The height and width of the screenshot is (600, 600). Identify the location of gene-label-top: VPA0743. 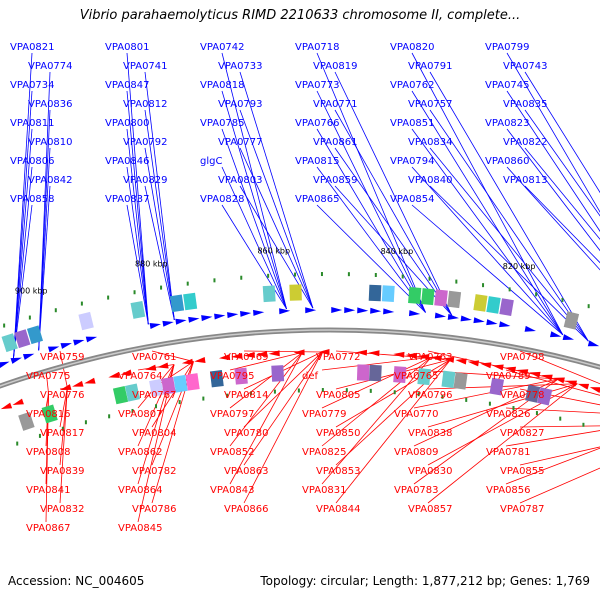
(525, 66).